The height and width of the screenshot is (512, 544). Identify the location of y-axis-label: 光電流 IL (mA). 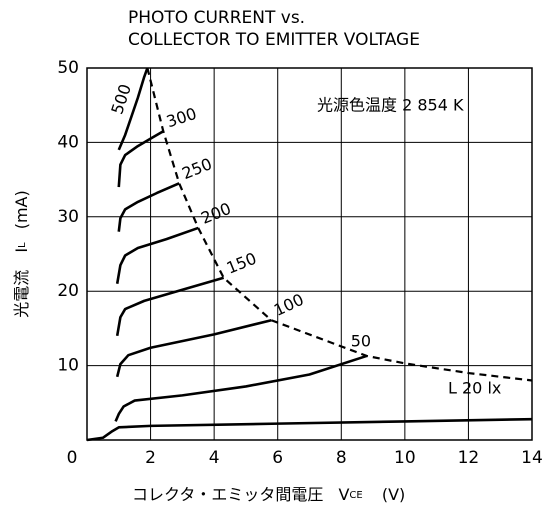
(21, 254).